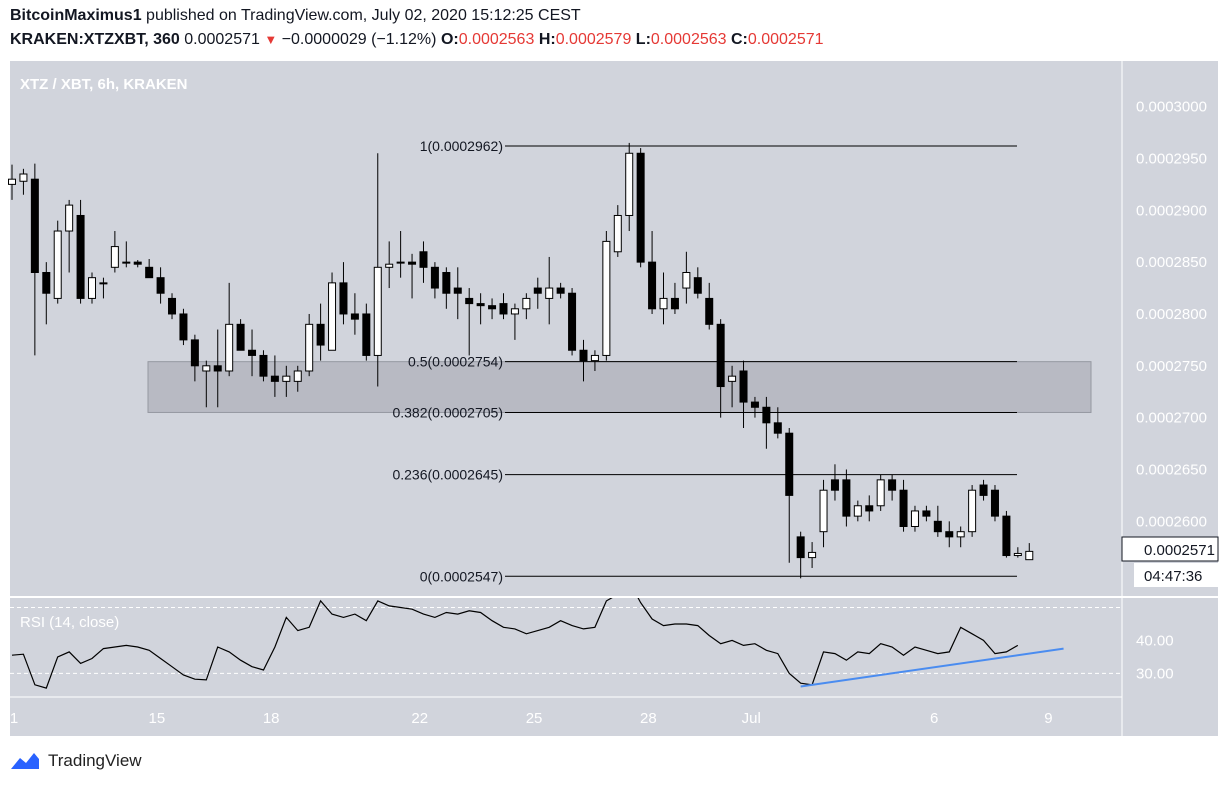  What do you see at coordinates (76, 15) in the screenshot?
I see `author-name: BitcoinMaximus1` at bounding box center [76, 15].